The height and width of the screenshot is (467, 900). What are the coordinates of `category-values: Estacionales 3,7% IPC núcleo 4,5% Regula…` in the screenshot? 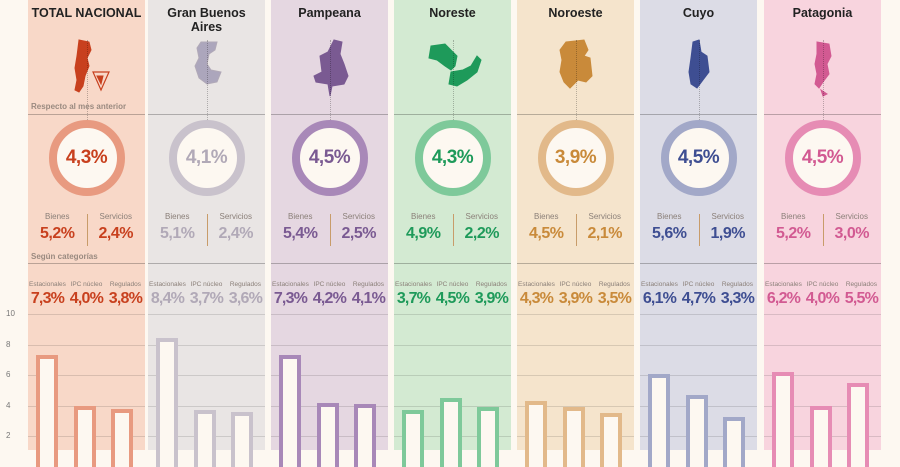 It's located at (452, 292).